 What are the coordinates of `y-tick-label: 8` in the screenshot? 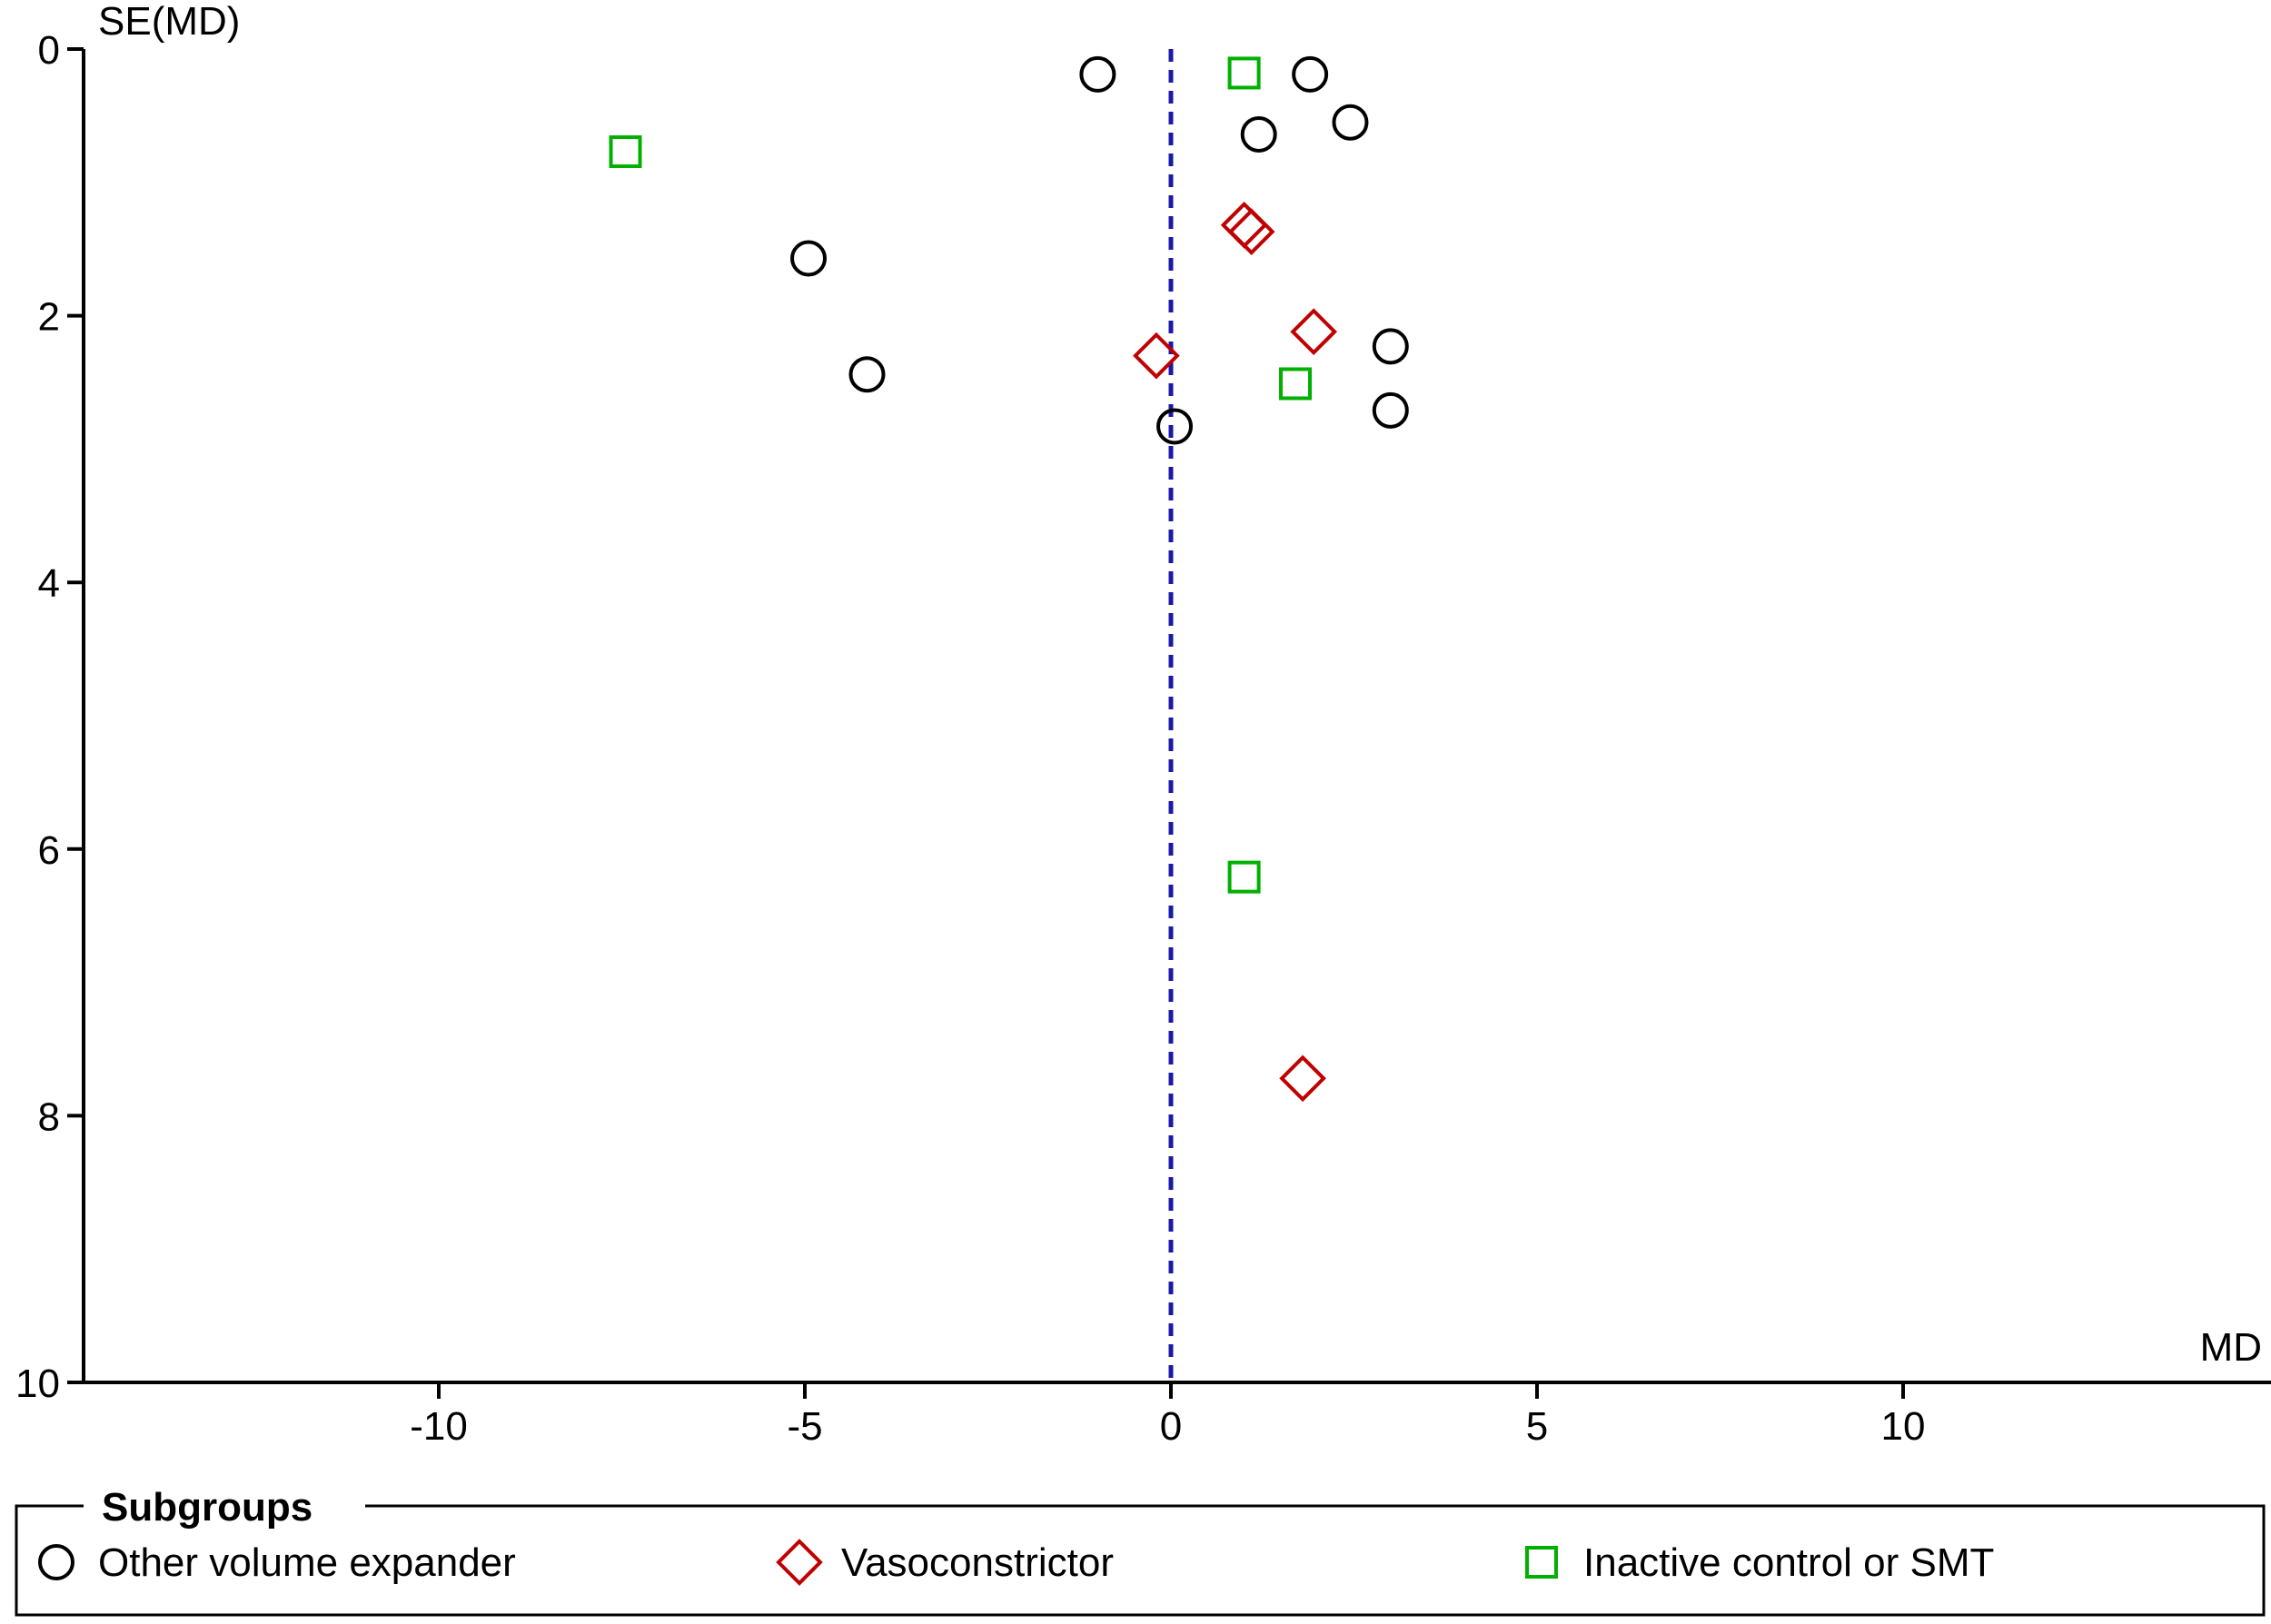 It's located at (49, 1116).